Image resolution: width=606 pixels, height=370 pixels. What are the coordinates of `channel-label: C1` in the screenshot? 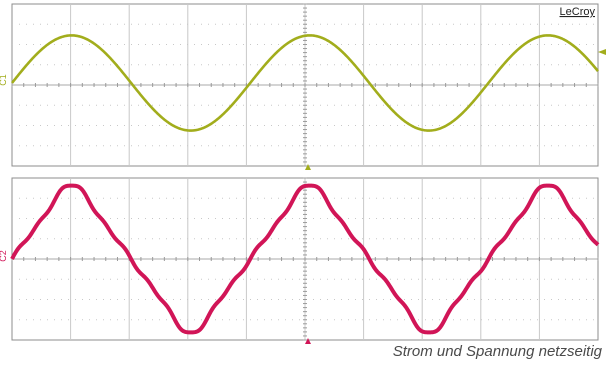 It's located at (4, 80).